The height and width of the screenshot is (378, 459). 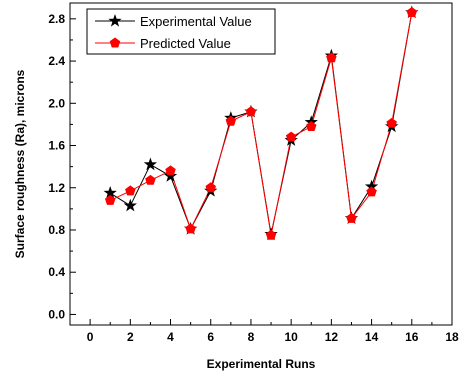 I want to click on x-tick-label: 6, so click(x=210, y=337).